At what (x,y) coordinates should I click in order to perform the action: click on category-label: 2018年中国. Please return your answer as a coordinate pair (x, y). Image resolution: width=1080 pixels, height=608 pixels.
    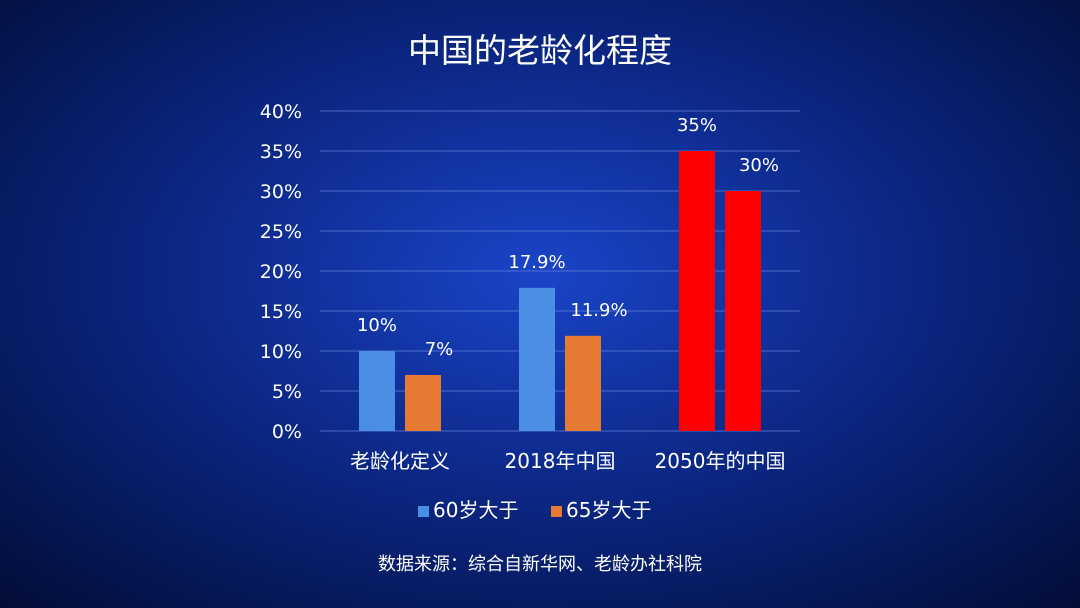
    Looking at the image, I should click on (560, 461).